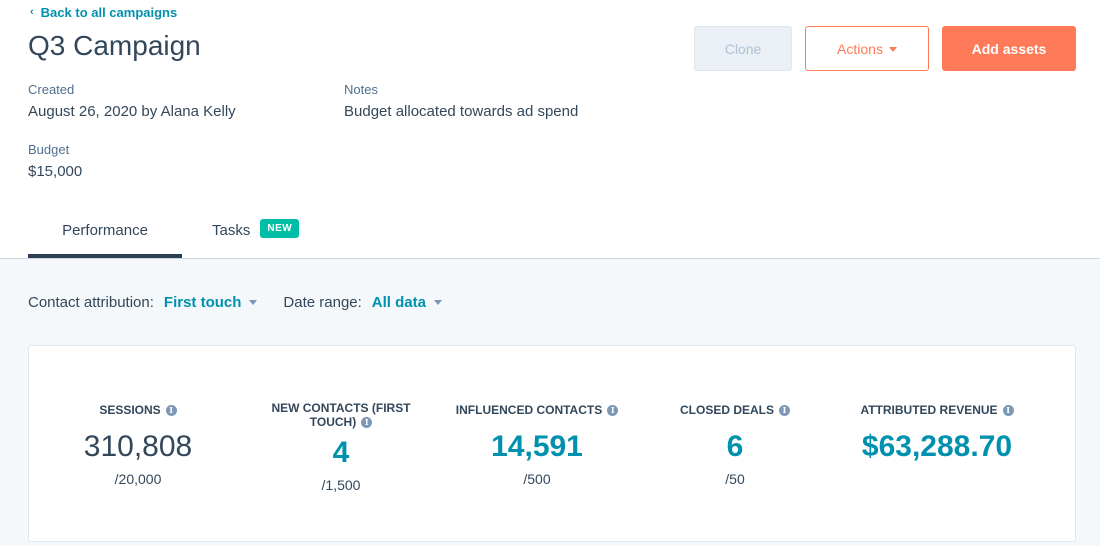 Image resolution: width=1100 pixels, height=546 pixels. Describe the element at coordinates (529, 410) in the screenshot. I see `metric-label-text: INFLUENCED CONTACTS` at that location.